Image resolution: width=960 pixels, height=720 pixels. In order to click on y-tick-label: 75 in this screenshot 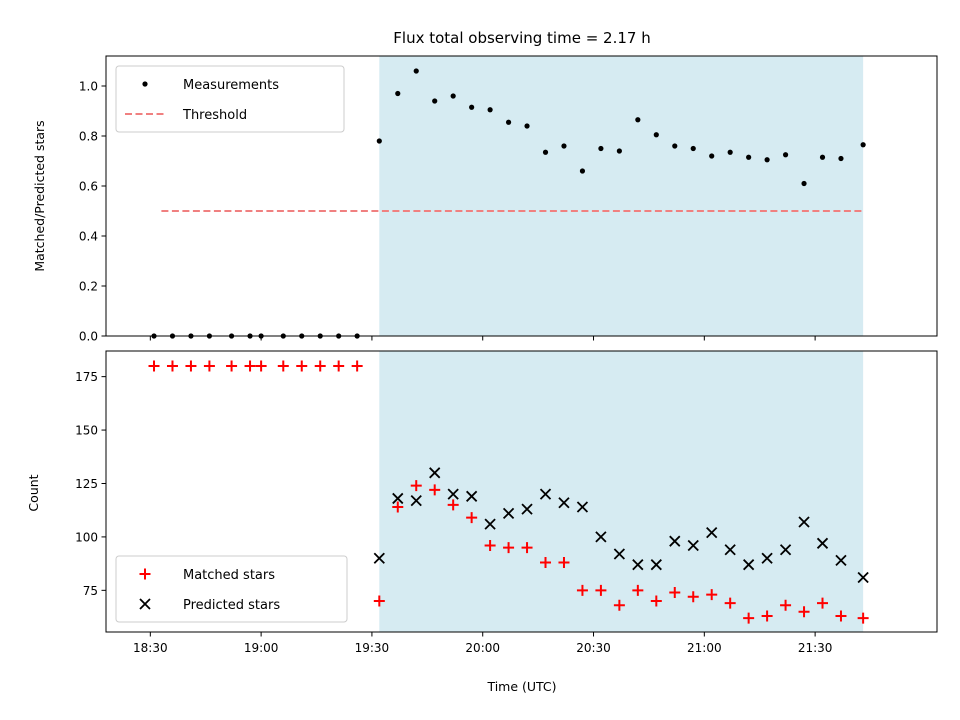, I will do `click(90, 591)`.